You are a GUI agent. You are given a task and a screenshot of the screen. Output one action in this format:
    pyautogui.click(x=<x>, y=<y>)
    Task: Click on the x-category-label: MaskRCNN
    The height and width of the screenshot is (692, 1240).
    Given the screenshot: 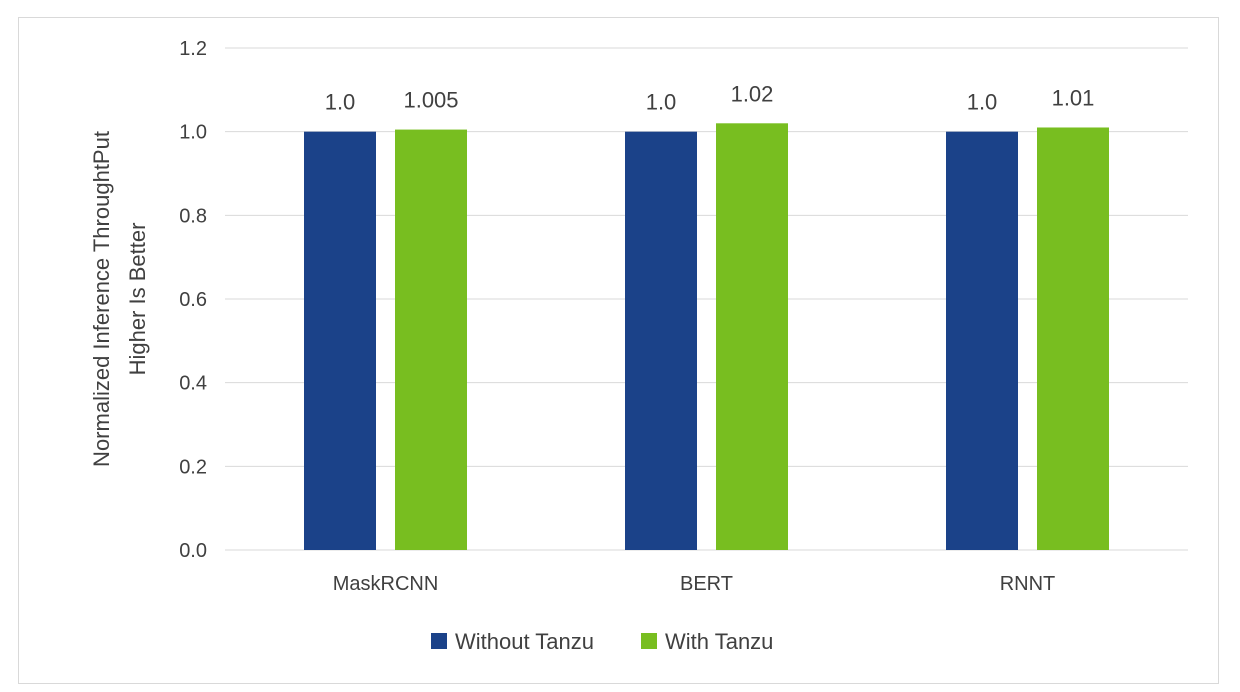 What is the action you would take?
    pyautogui.click(x=386, y=584)
    